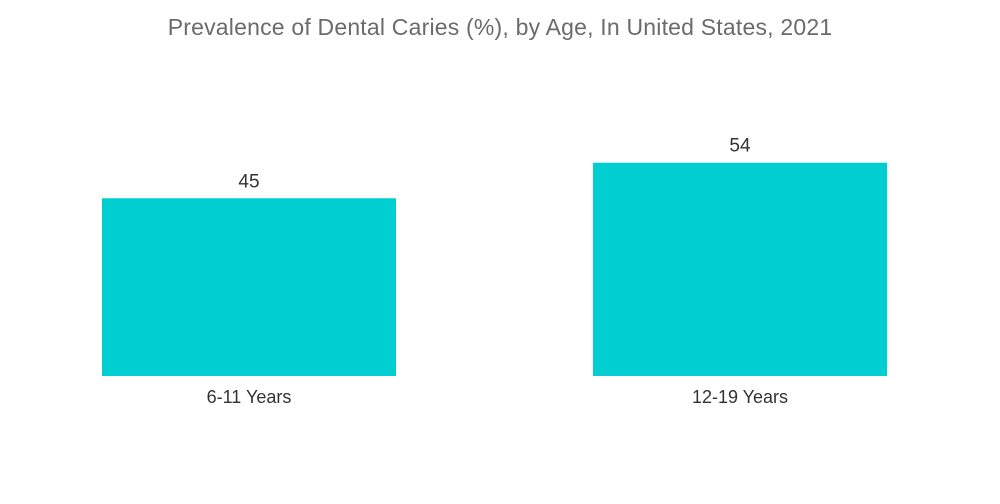 The width and height of the screenshot is (1000, 504). What do you see at coordinates (494, 164) in the screenshot?
I see `value-labels-group: 45 54` at bounding box center [494, 164].